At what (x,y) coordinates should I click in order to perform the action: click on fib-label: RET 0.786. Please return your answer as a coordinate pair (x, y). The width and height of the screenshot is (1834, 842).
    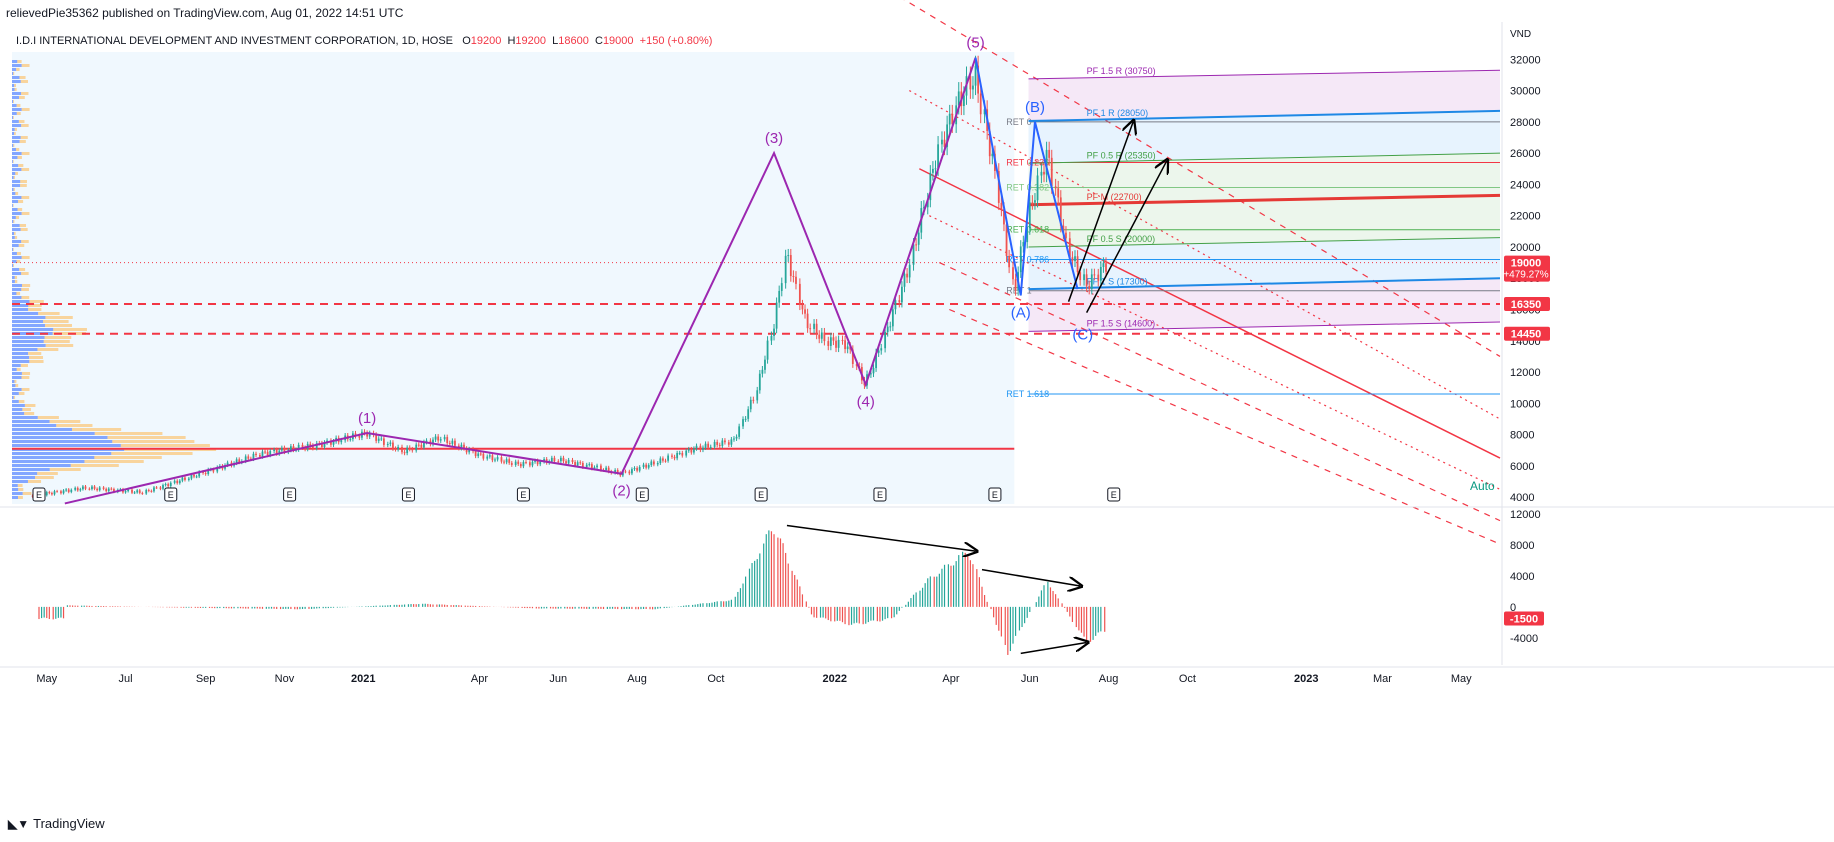
    Looking at the image, I should click on (1027, 259).